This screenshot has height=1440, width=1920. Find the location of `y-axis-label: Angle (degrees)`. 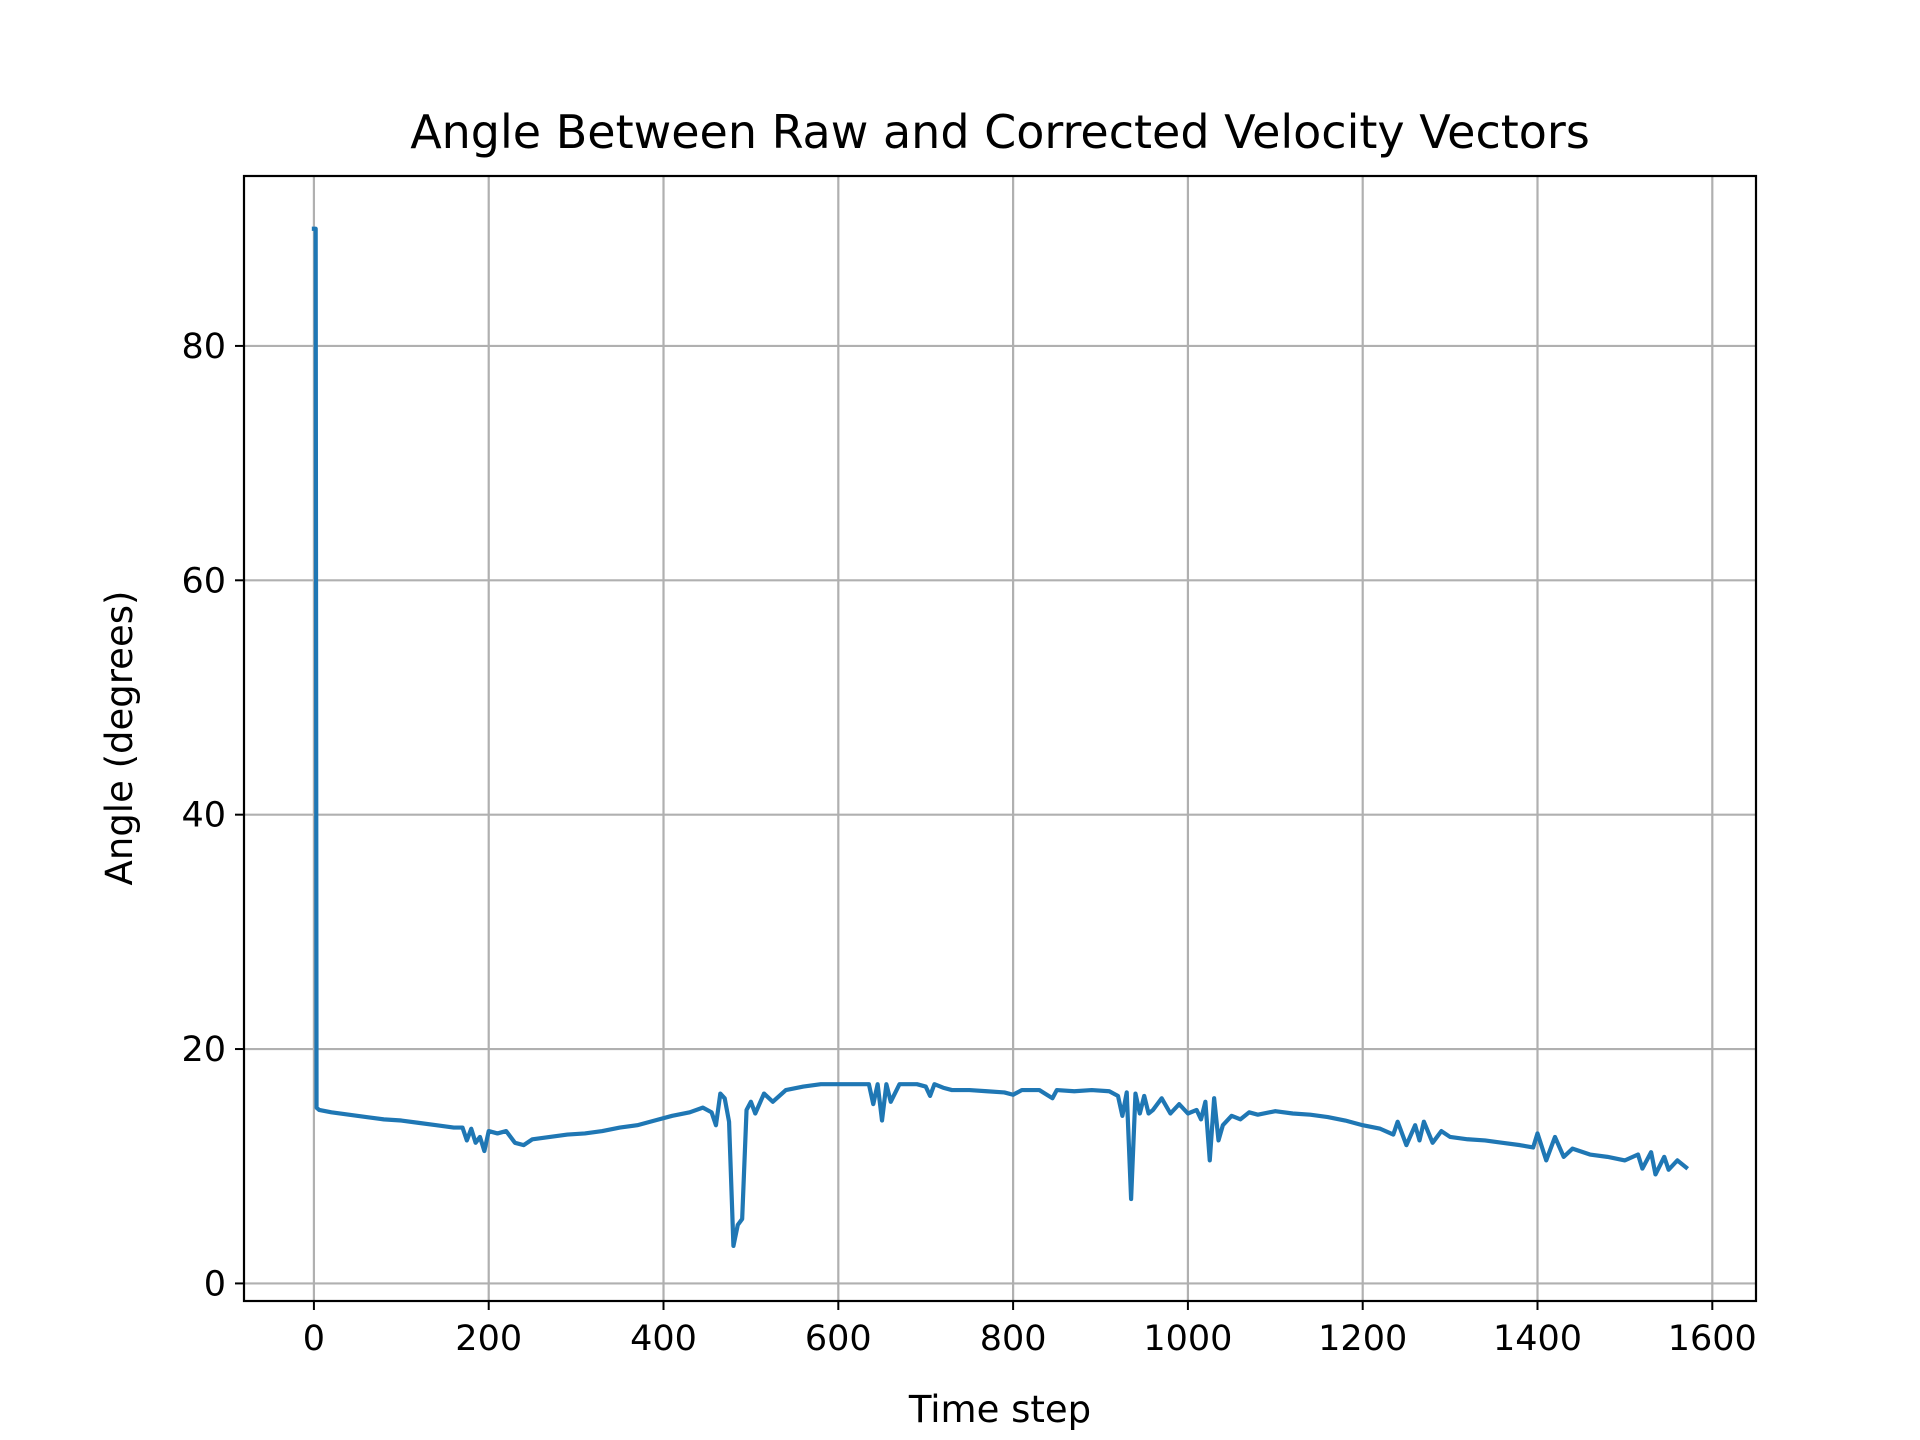

y-axis-label: Angle (degrees) is located at coordinates (119, 738).